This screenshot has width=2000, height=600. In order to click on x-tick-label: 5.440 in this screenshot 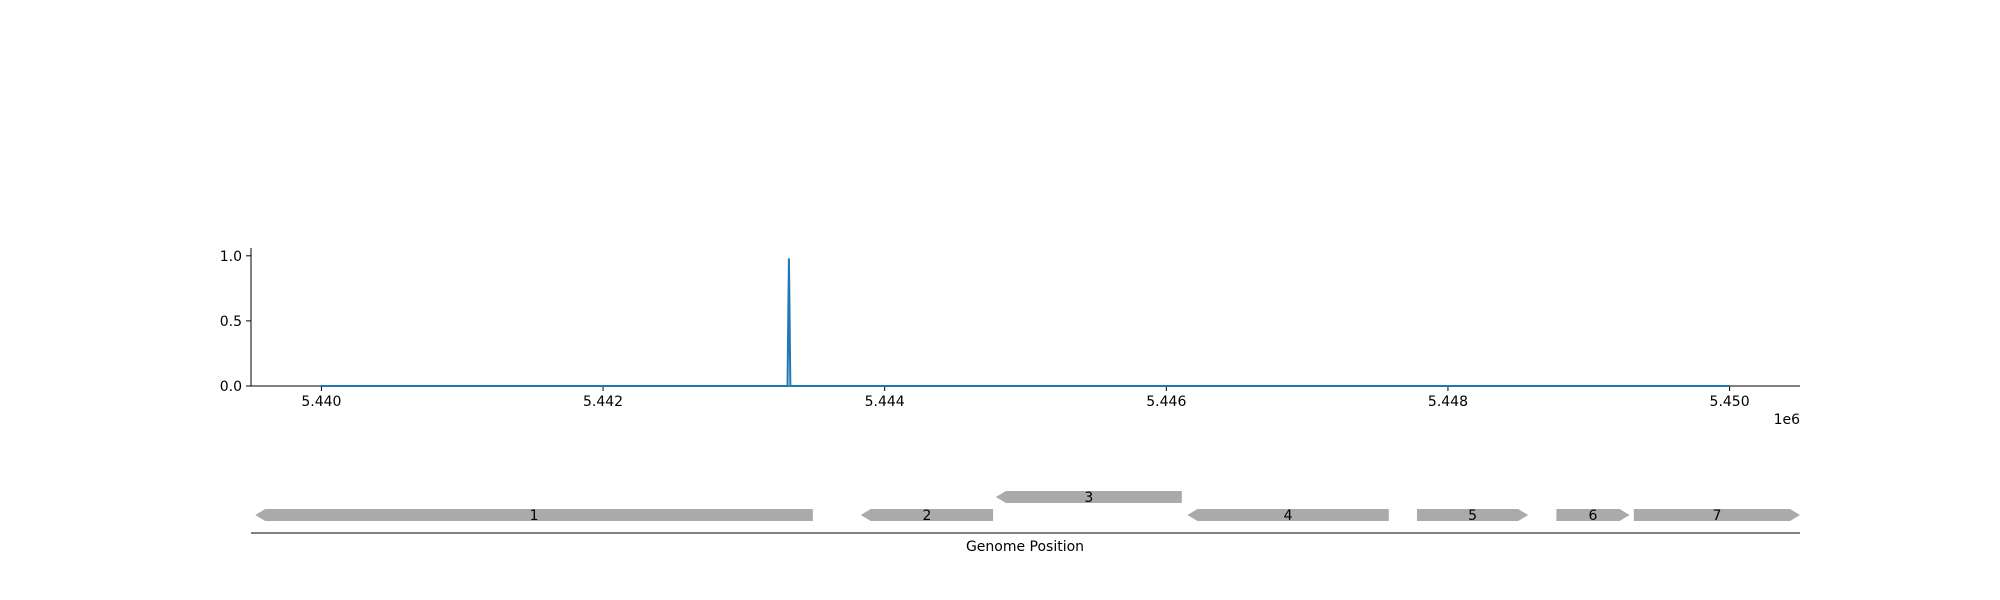, I will do `click(321, 402)`.